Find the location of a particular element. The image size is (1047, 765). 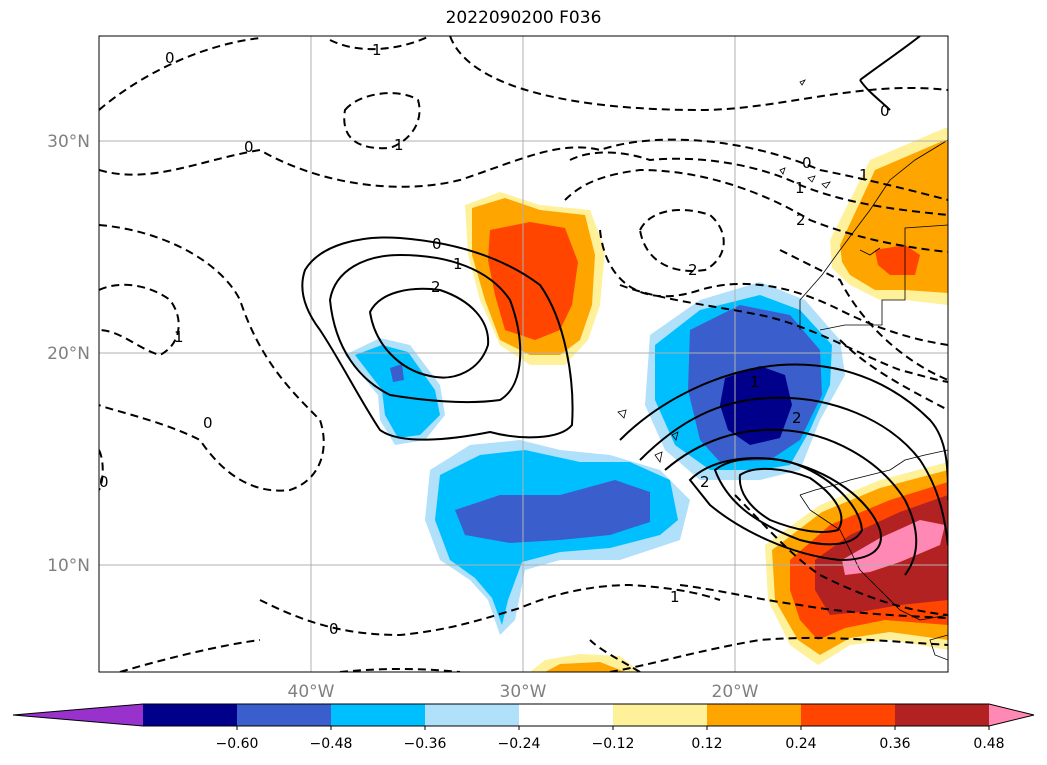

colorbar-extend-high is located at coordinates (1011, 715).